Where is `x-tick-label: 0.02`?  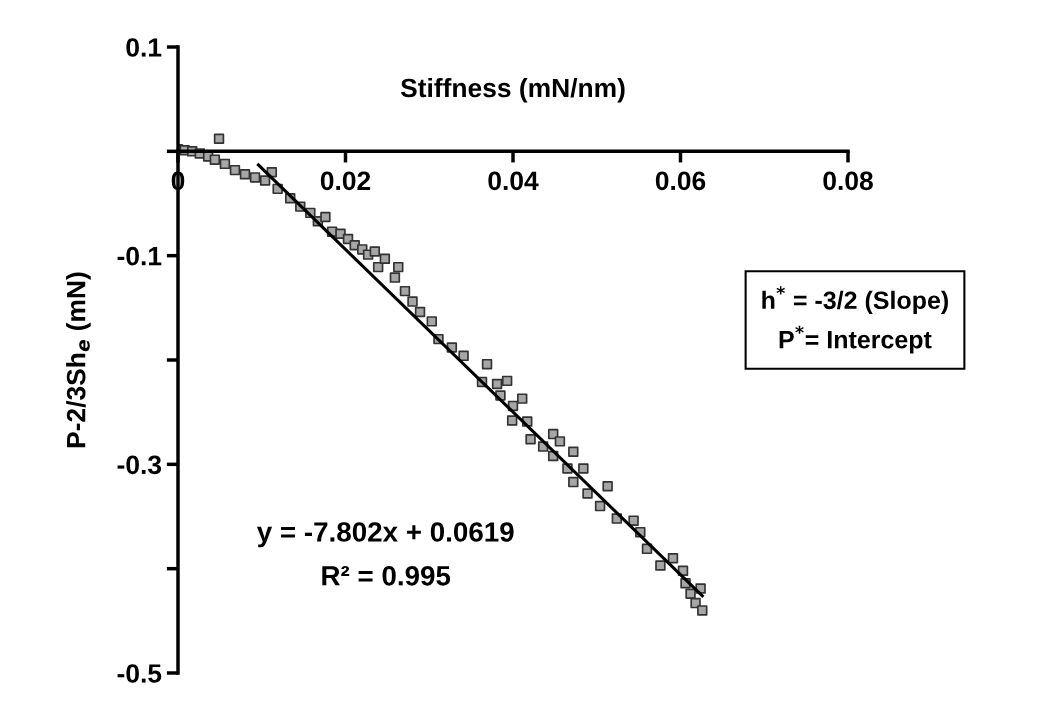 x-tick-label: 0.02 is located at coordinates (345, 181).